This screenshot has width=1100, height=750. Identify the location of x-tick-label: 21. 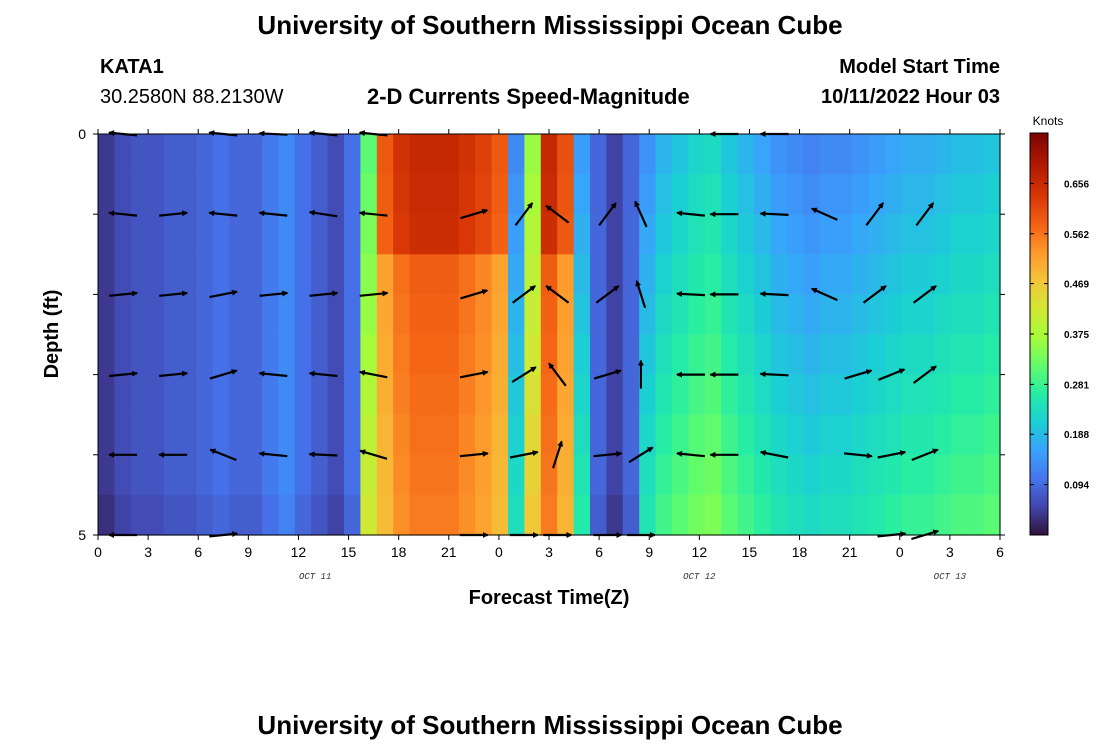
(449, 552).